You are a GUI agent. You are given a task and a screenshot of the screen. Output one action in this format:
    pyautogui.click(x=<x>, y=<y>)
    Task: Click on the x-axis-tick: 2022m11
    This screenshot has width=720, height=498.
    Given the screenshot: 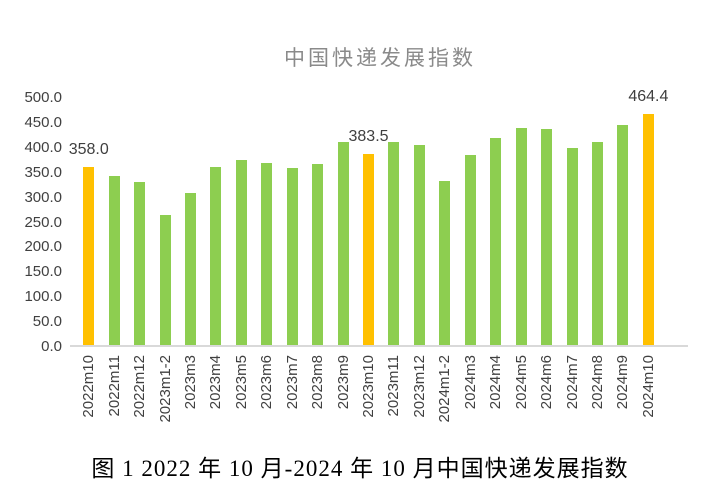 What is the action you would take?
    pyautogui.click(x=113, y=401)
    